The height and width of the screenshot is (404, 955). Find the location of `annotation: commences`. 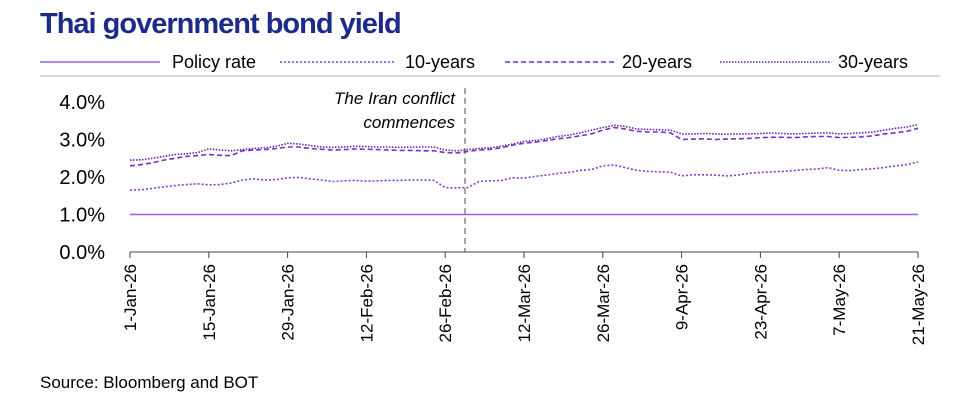

annotation: commences is located at coordinates (409, 122).